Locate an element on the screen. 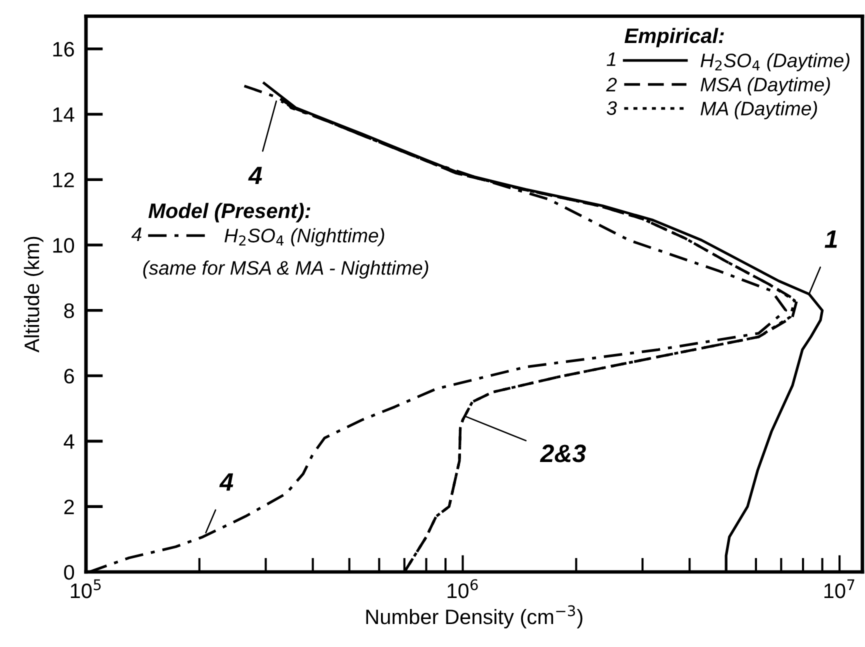 This screenshot has width=865, height=647. y-tick-label: 2 is located at coordinates (69, 507).